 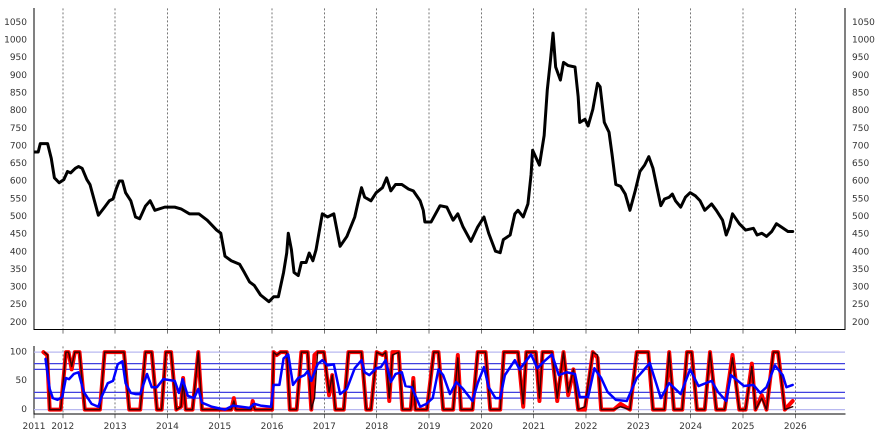 What do you see at coordinates (861, 235) in the screenshot?
I see `y2-tick-label: 450` at bounding box center [861, 235].